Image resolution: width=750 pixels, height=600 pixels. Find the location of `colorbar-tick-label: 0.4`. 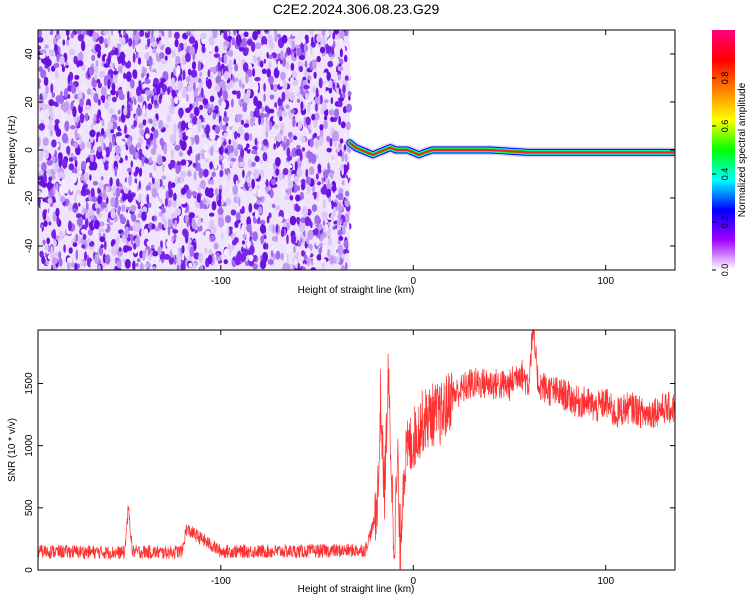

colorbar-tick-label: 0.4 is located at coordinates (725, 174).